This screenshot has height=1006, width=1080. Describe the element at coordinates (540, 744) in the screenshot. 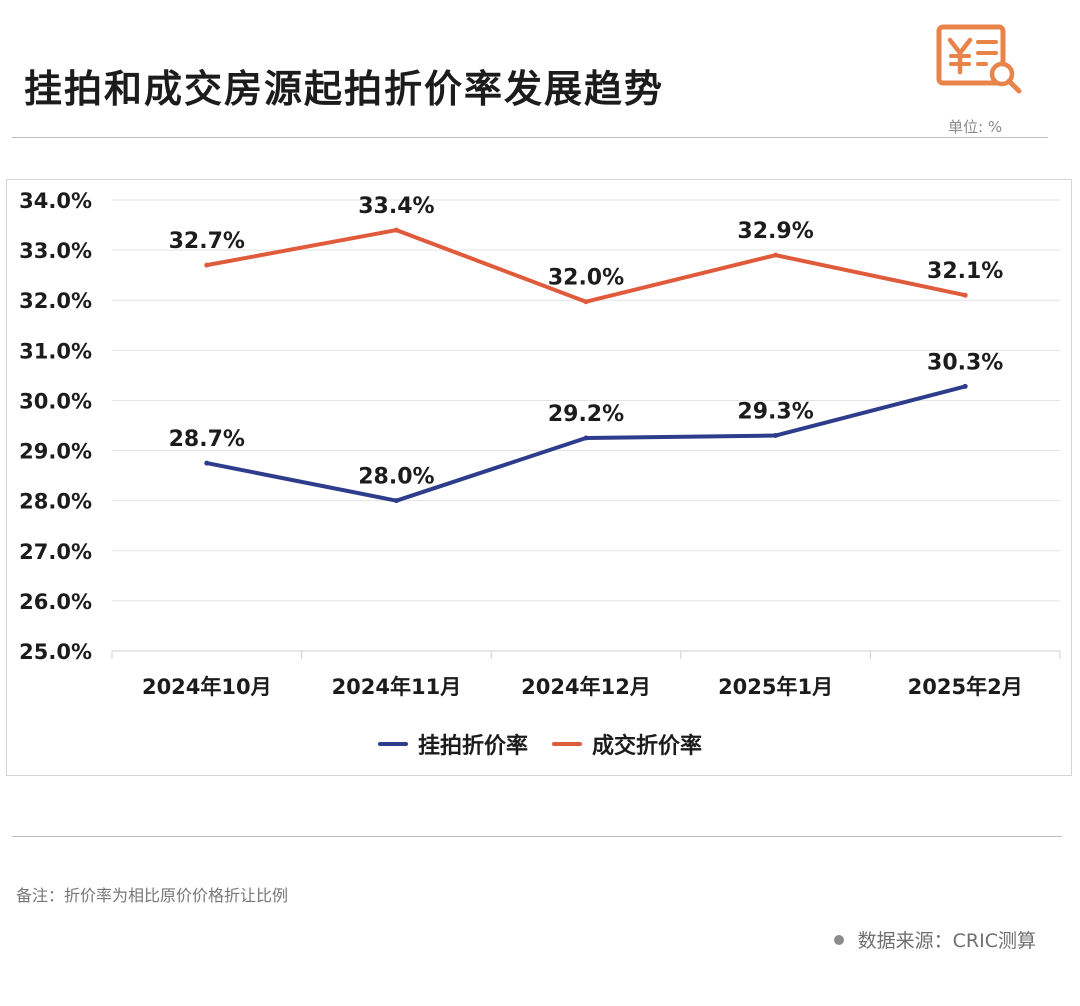

I see `chart-legend: 挂拍折价率 成交折价率` at that location.